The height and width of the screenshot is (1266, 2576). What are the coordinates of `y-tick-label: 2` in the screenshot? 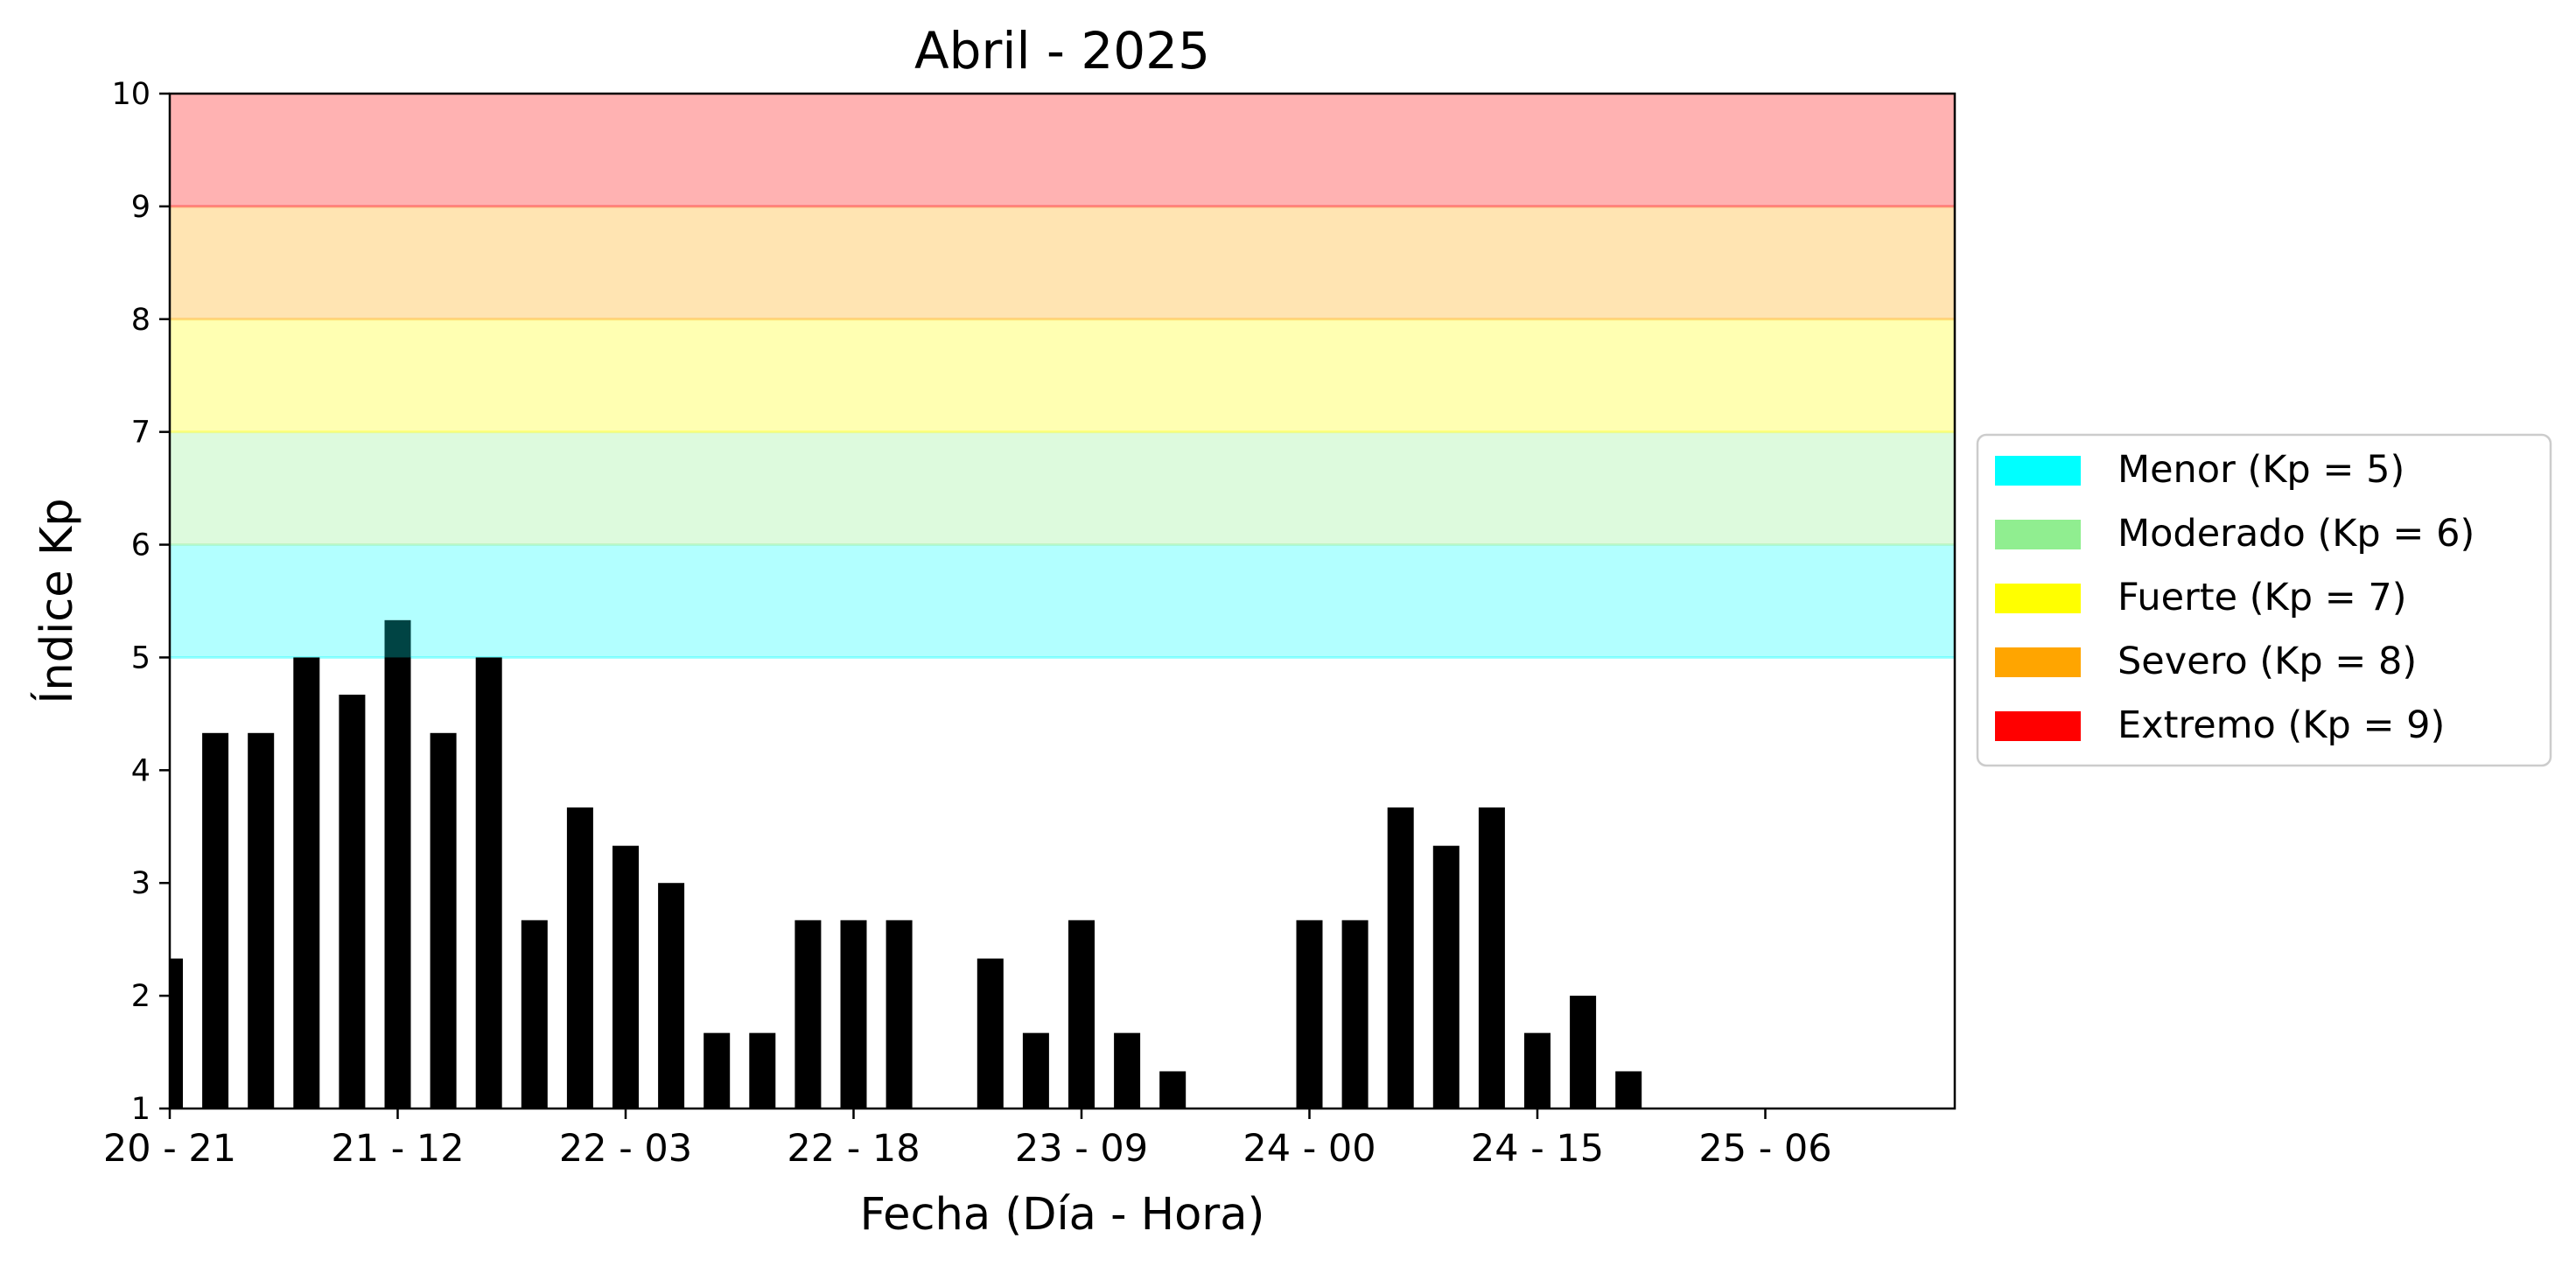 It's located at (140, 996).